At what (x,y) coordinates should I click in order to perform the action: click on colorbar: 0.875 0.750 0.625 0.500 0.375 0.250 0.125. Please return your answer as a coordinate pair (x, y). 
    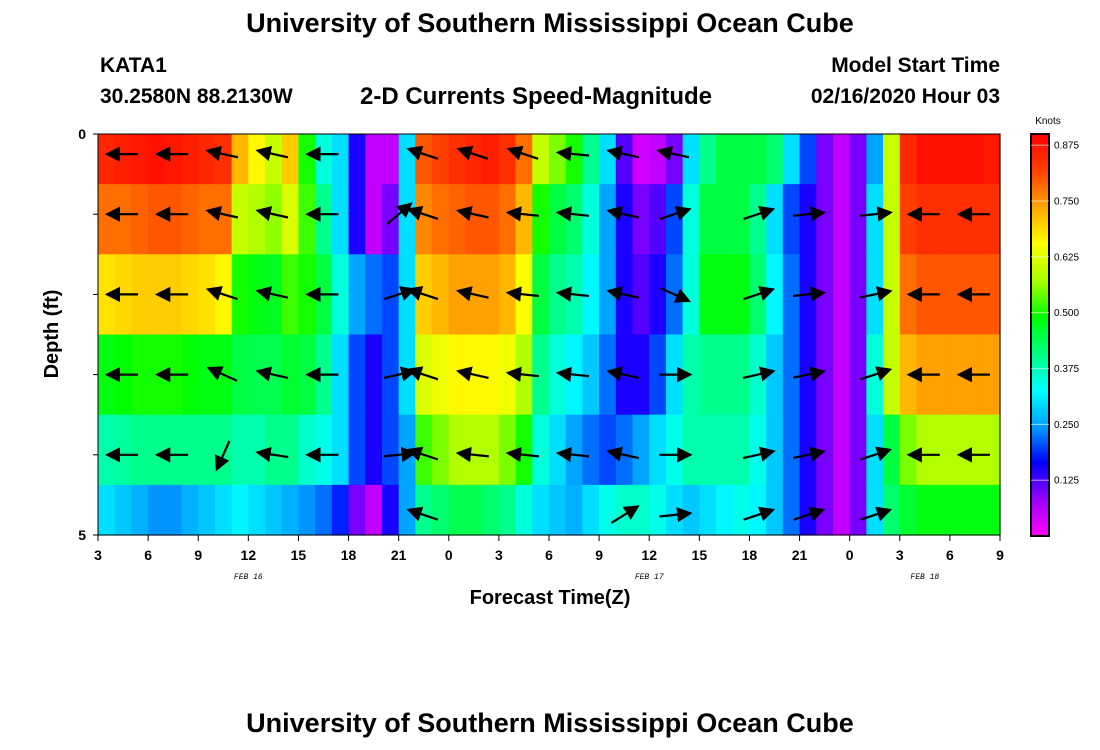
    Looking at the image, I should click on (1054, 335).